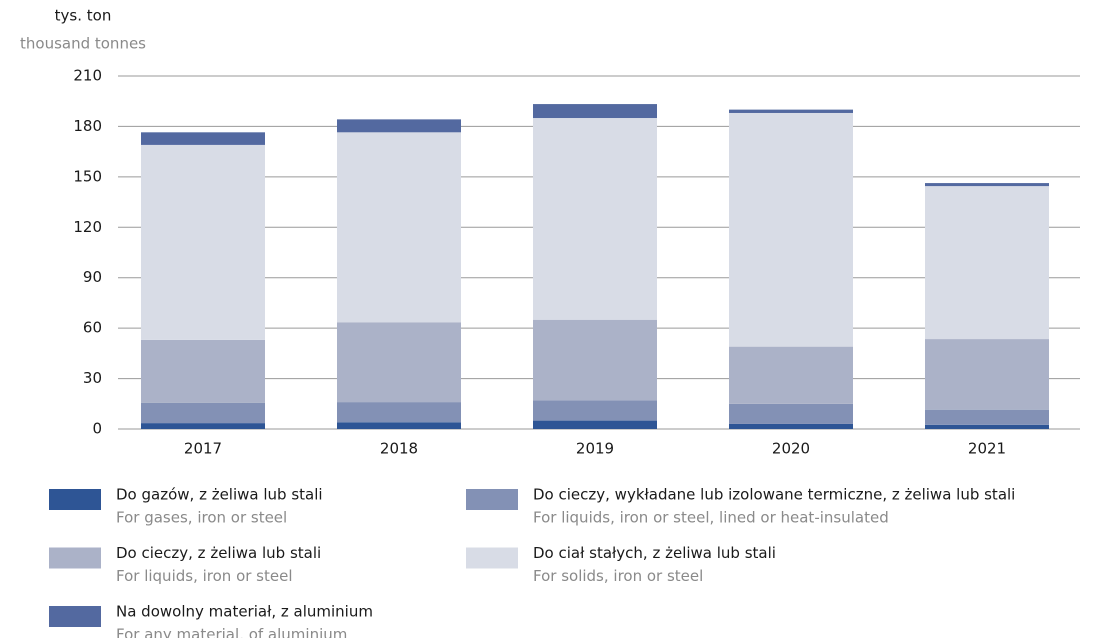 The width and height of the screenshot is (1095, 638). What do you see at coordinates (219, 495) in the screenshot?
I see `legend-label: Do gazów, z żeliwa lub stali` at bounding box center [219, 495].